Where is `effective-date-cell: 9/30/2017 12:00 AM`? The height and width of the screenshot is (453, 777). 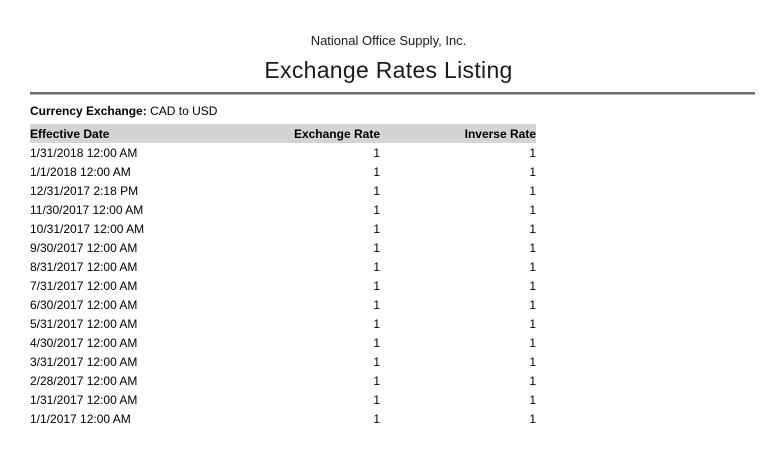 effective-date-cell: 9/30/2017 12:00 AM is located at coordinates (84, 247).